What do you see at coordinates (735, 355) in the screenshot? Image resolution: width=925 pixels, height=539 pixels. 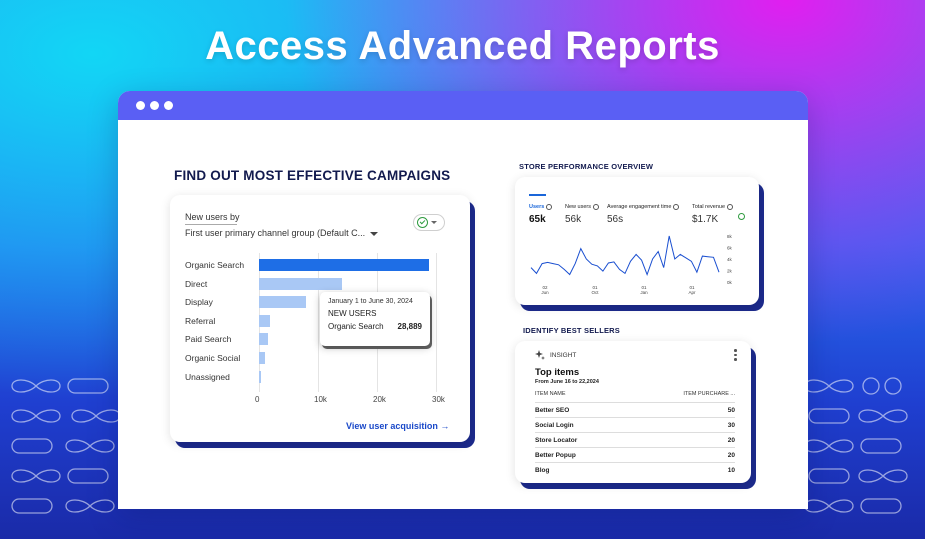 I see `more-options-icon` at bounding box center [735, 355].